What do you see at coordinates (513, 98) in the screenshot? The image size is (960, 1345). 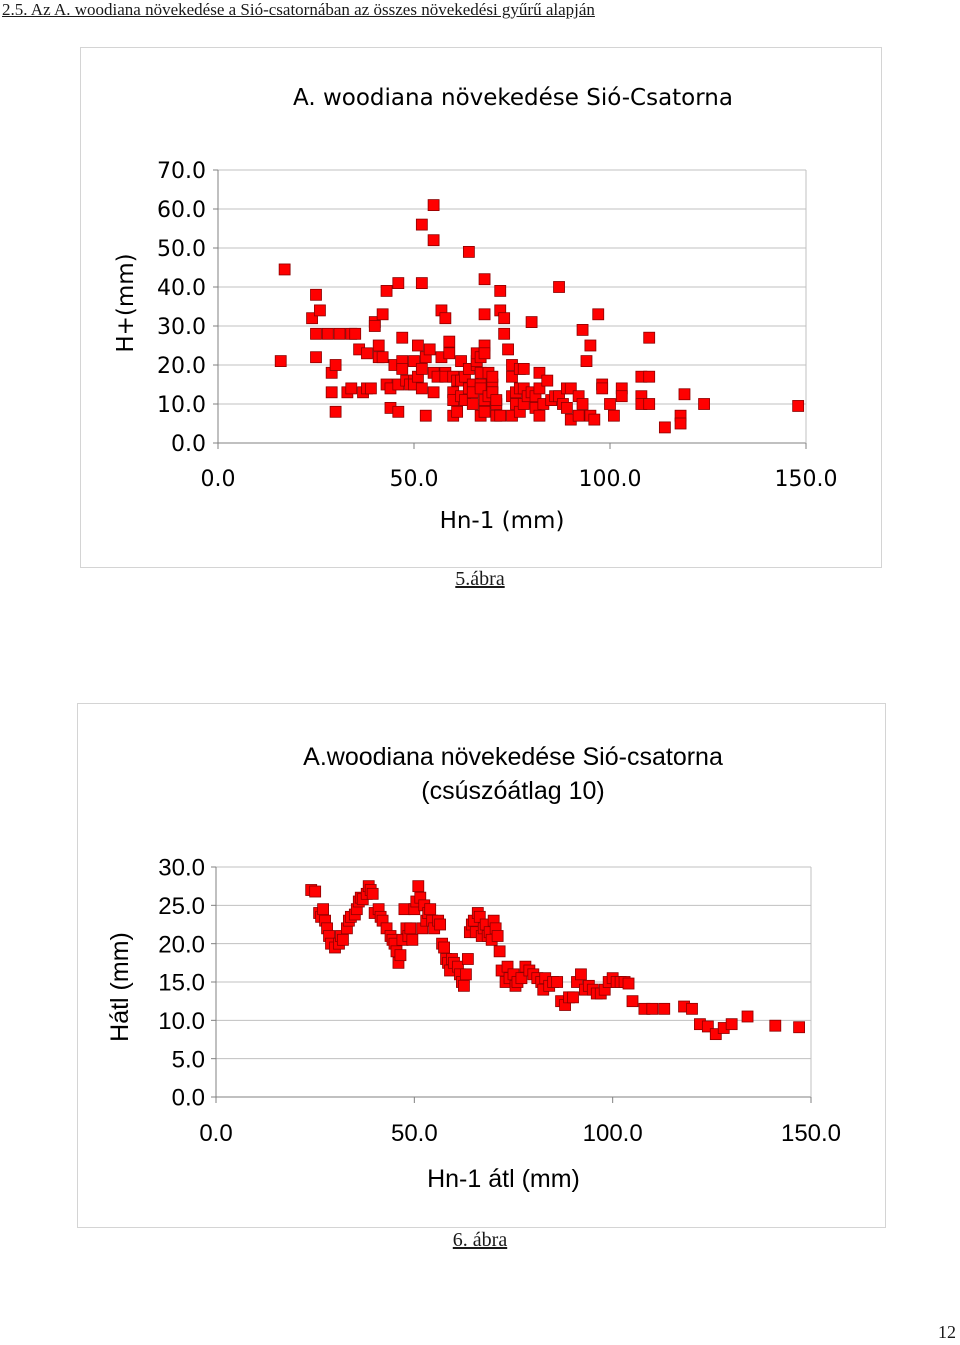 I see `chart-title-line-0: A. woodiana növekedése Sió-Csatorna` at bounding box center [513, 98].